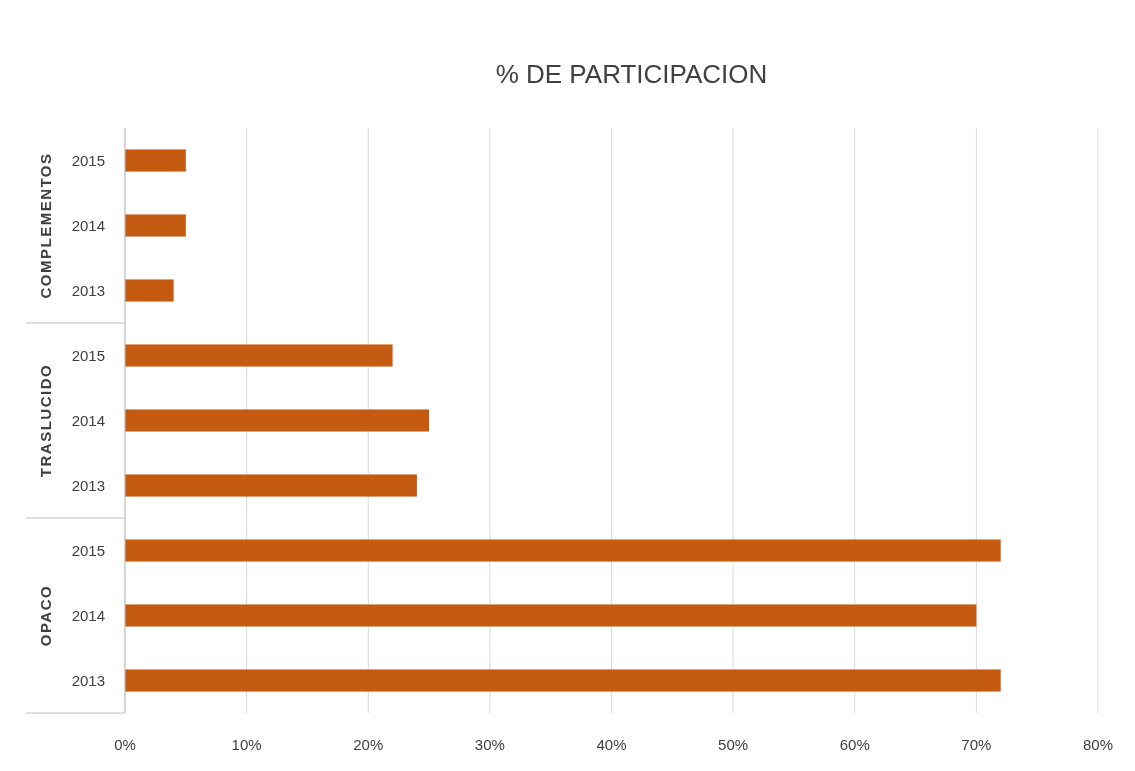  I want to click on x-tick-label: 40%, so click(611, 744).